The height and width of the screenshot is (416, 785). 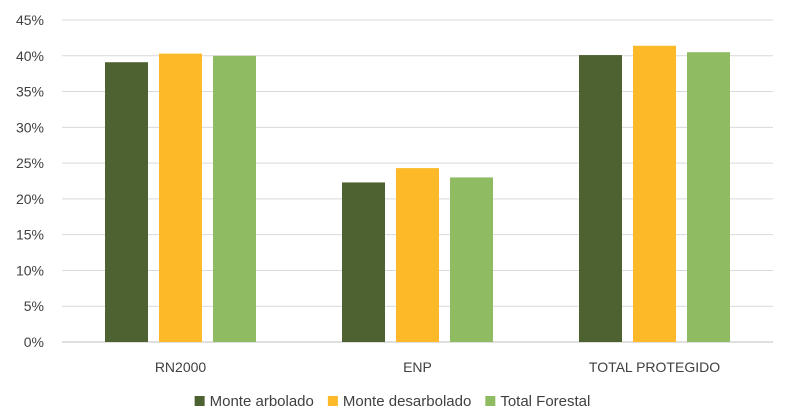 What do you see at coordinates (654, 367) in the screenshot?
I see `x-category-label: TOTAL PROTEGIDO` at bounding box center [654, 367].